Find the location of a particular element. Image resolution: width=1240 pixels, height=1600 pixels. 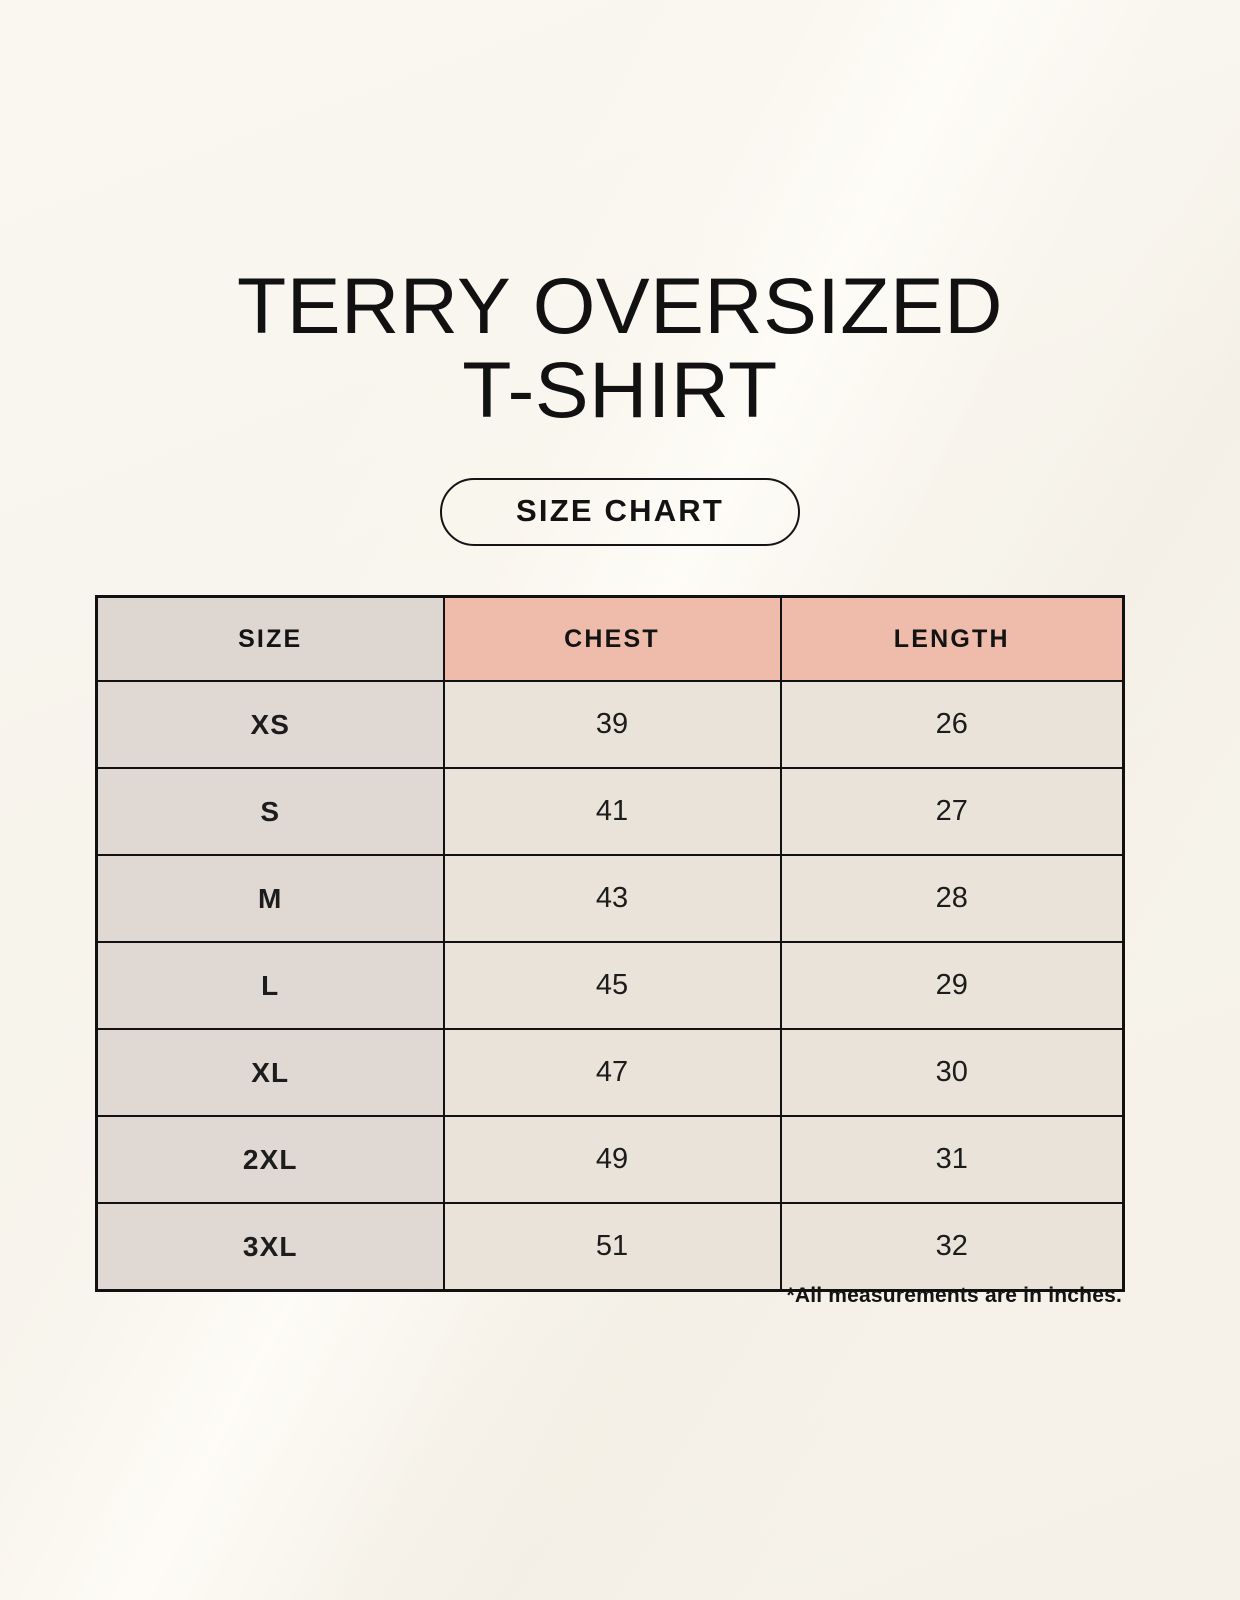

measurement-units-note: *All measurements are in inches. is located at coordinates (954, 1295).